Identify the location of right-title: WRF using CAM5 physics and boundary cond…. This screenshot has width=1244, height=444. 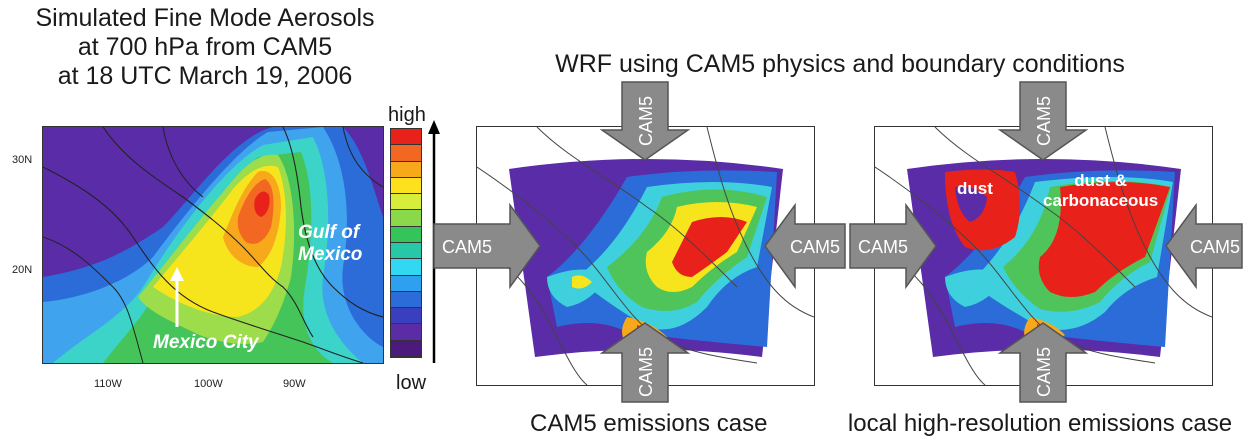
(840, 64).